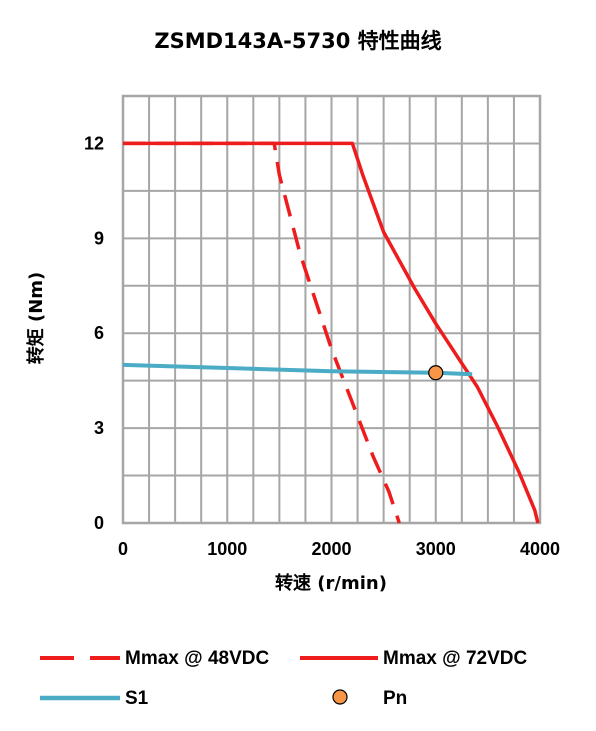 This screenshot has height=731, width=596. I want to click on y-tick-label: 0, so click(99, 523).